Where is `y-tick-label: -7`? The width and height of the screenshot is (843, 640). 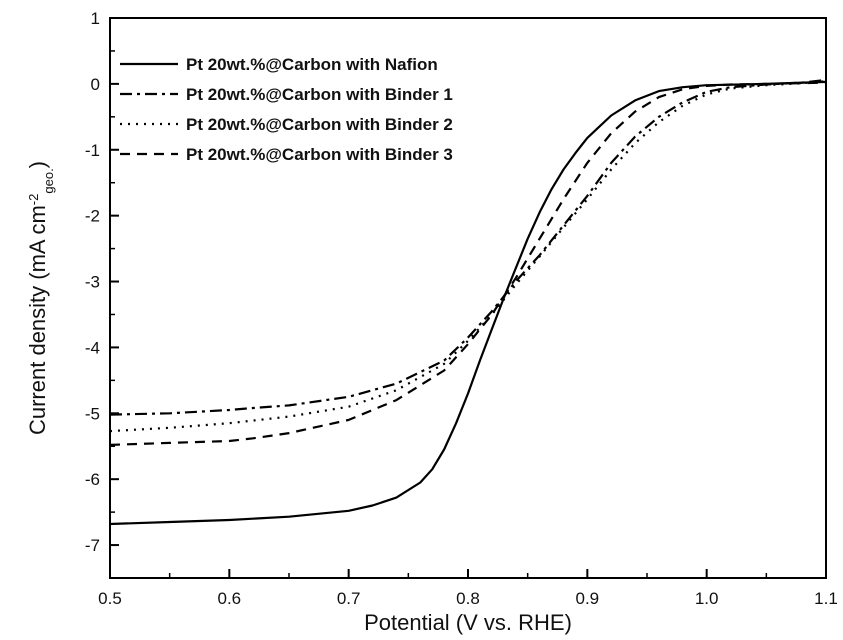
y-tick-label: -7 is located at coordinates (92, 545).